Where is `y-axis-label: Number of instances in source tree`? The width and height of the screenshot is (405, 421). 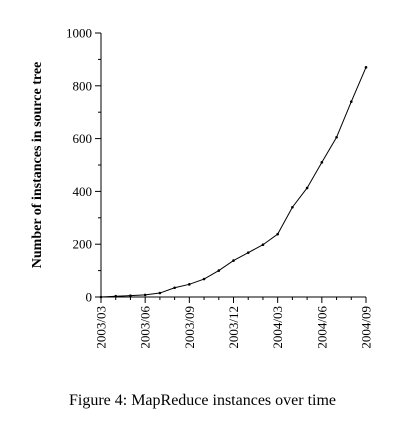
y-axis-label: Number of instances in source tree is located at coordinates (37, 165).